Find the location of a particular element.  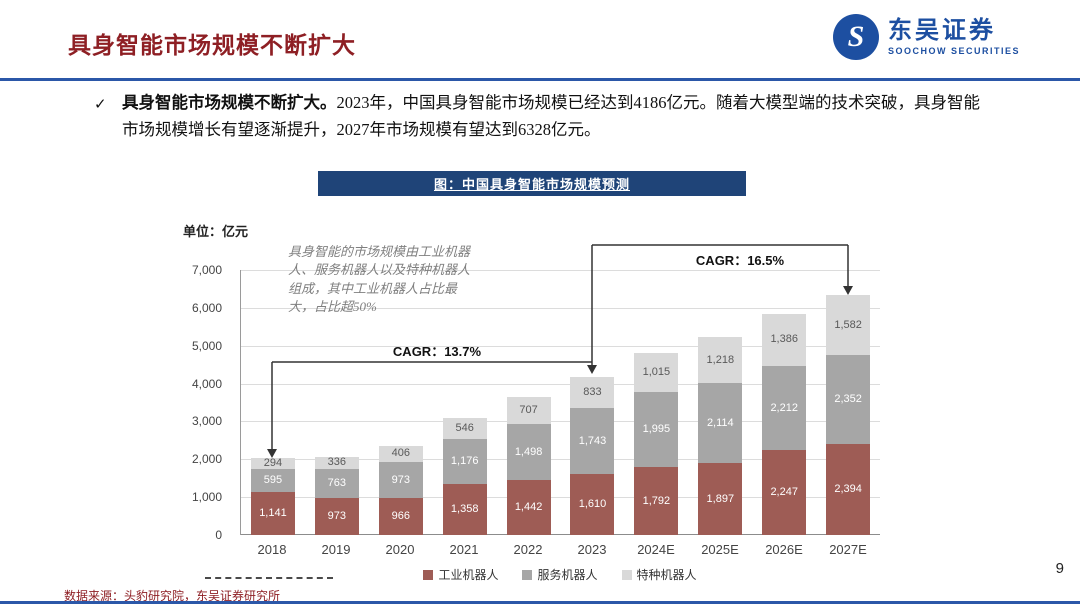

bar-segment: 1,743 is located at coordinates (592, 441).